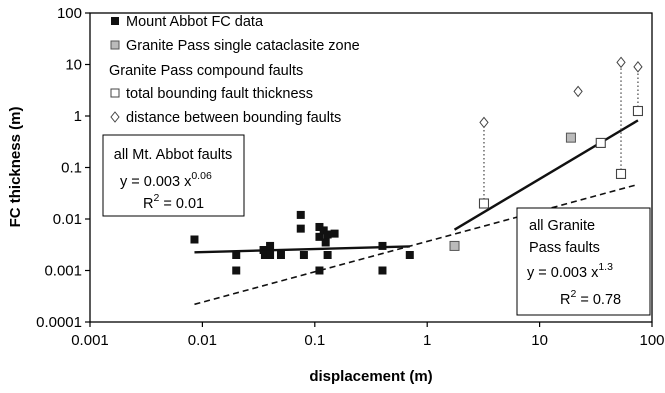 The image size is (665, 393). I want to click on y-axis-title: FC thickness (m), so click(15, 167).